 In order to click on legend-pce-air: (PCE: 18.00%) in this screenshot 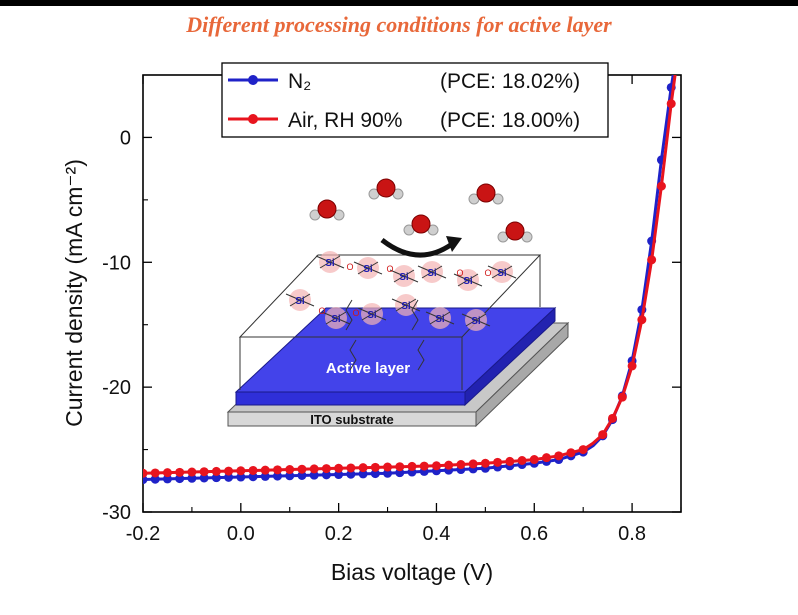, I will do `click(510, 120)`.